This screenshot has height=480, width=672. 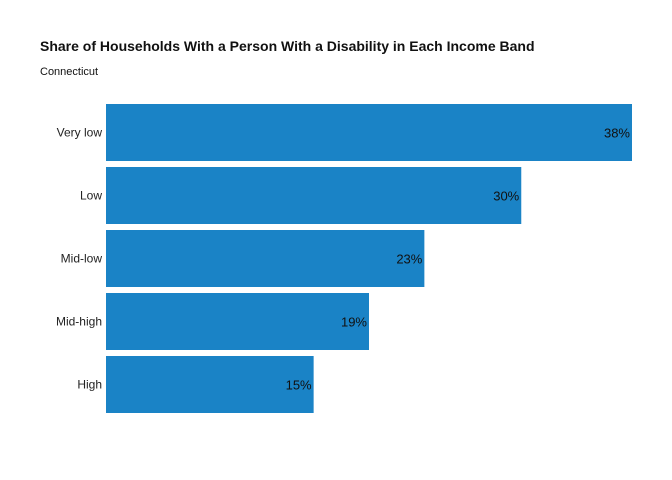 What do you see at coordinates (354, 322) in the screenshot?
I see `value-label: 19%` at bounding box center [354, 322].